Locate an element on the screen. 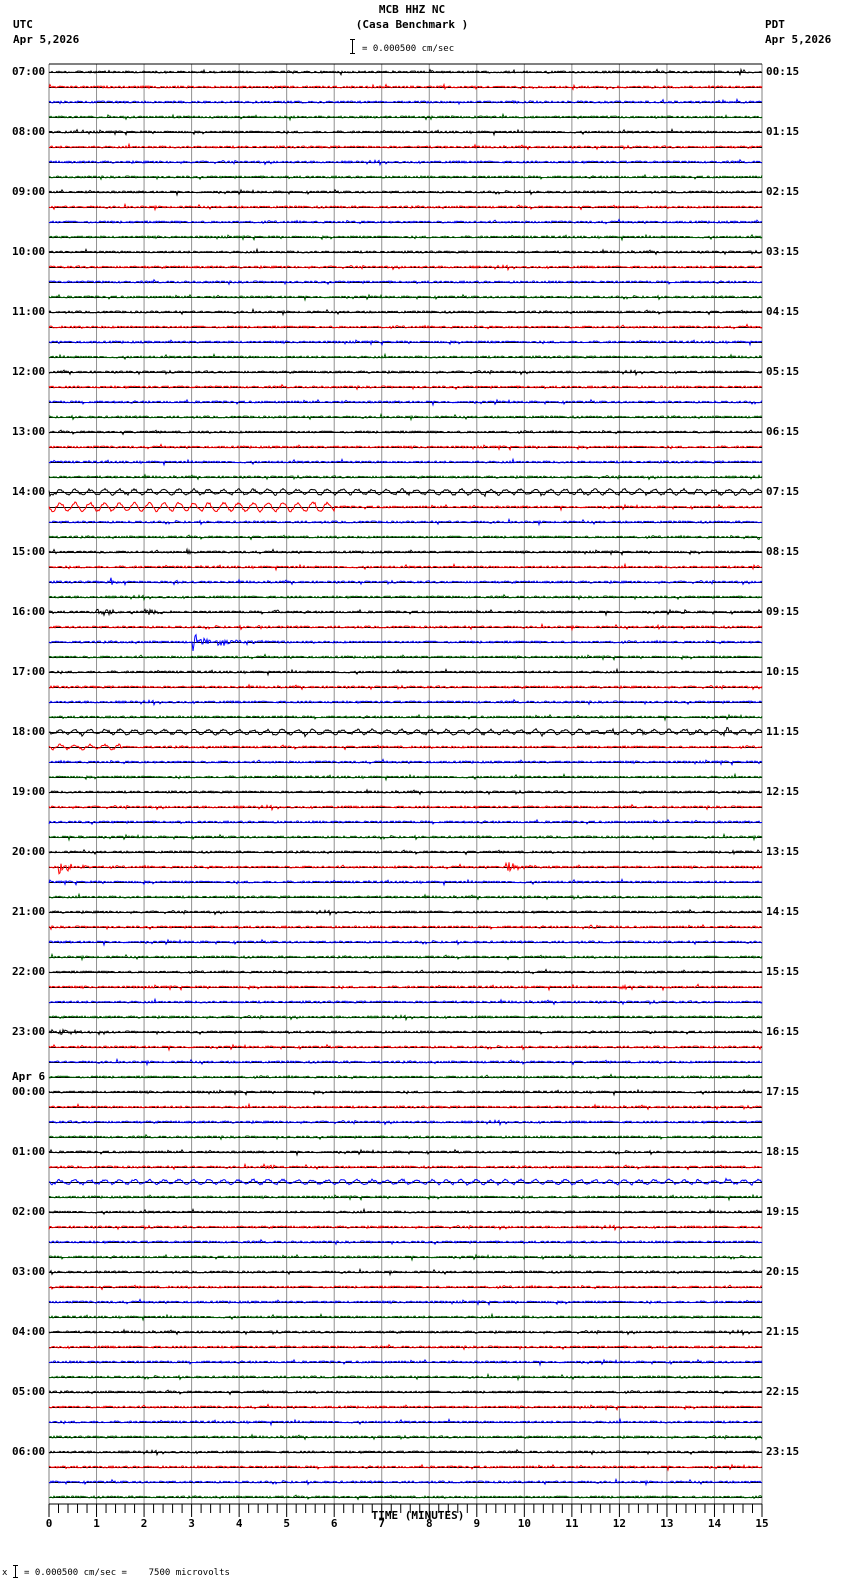 The image size is (850, 1584). x-tick-label: 5 is located at coordinates (286, 1523).